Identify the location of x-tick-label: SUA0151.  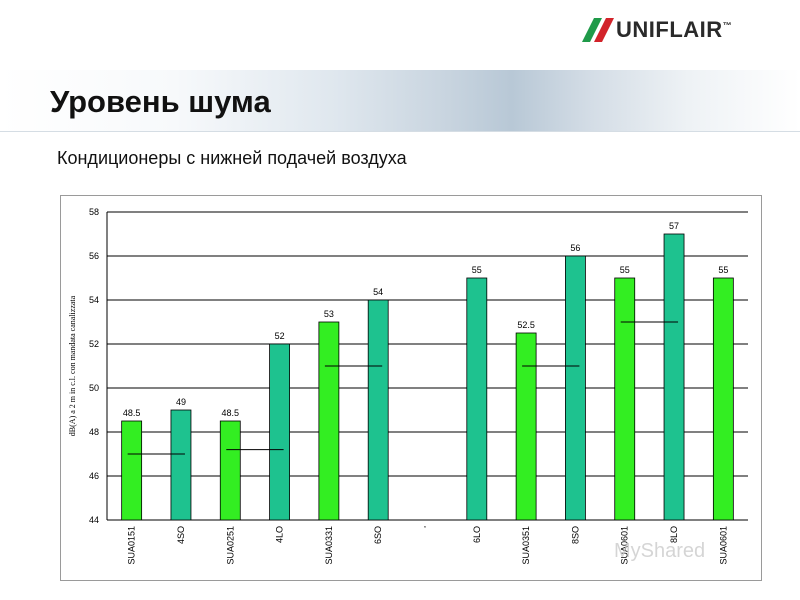
(132, 545).